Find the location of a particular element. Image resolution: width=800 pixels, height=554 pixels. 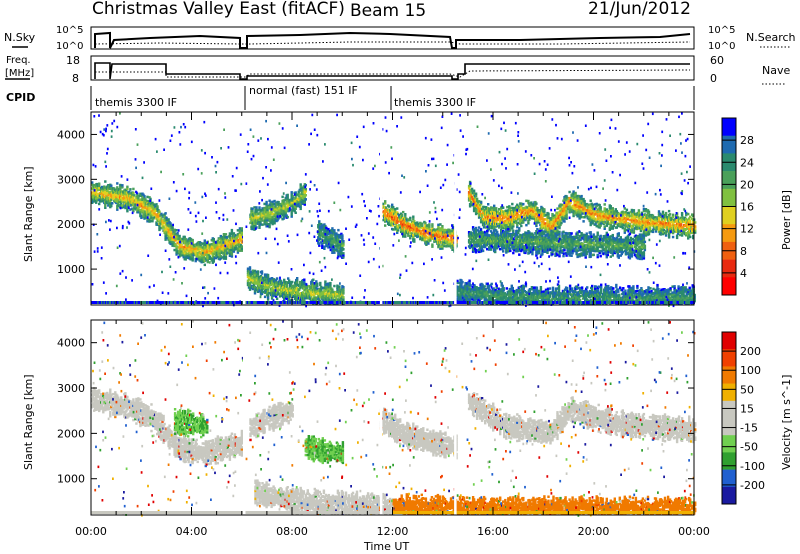

nsearch-label: N.Search is located at coordinates (771, 37).